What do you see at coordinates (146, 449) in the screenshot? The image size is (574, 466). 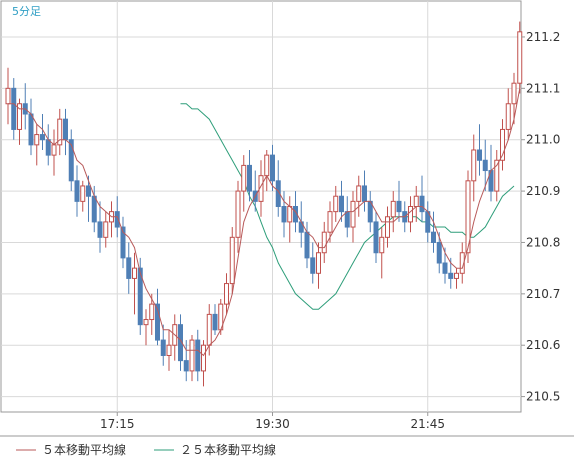 I see `legend: ５本移動平均線 ２５本移動平均線` at bounding box center [146, 449].